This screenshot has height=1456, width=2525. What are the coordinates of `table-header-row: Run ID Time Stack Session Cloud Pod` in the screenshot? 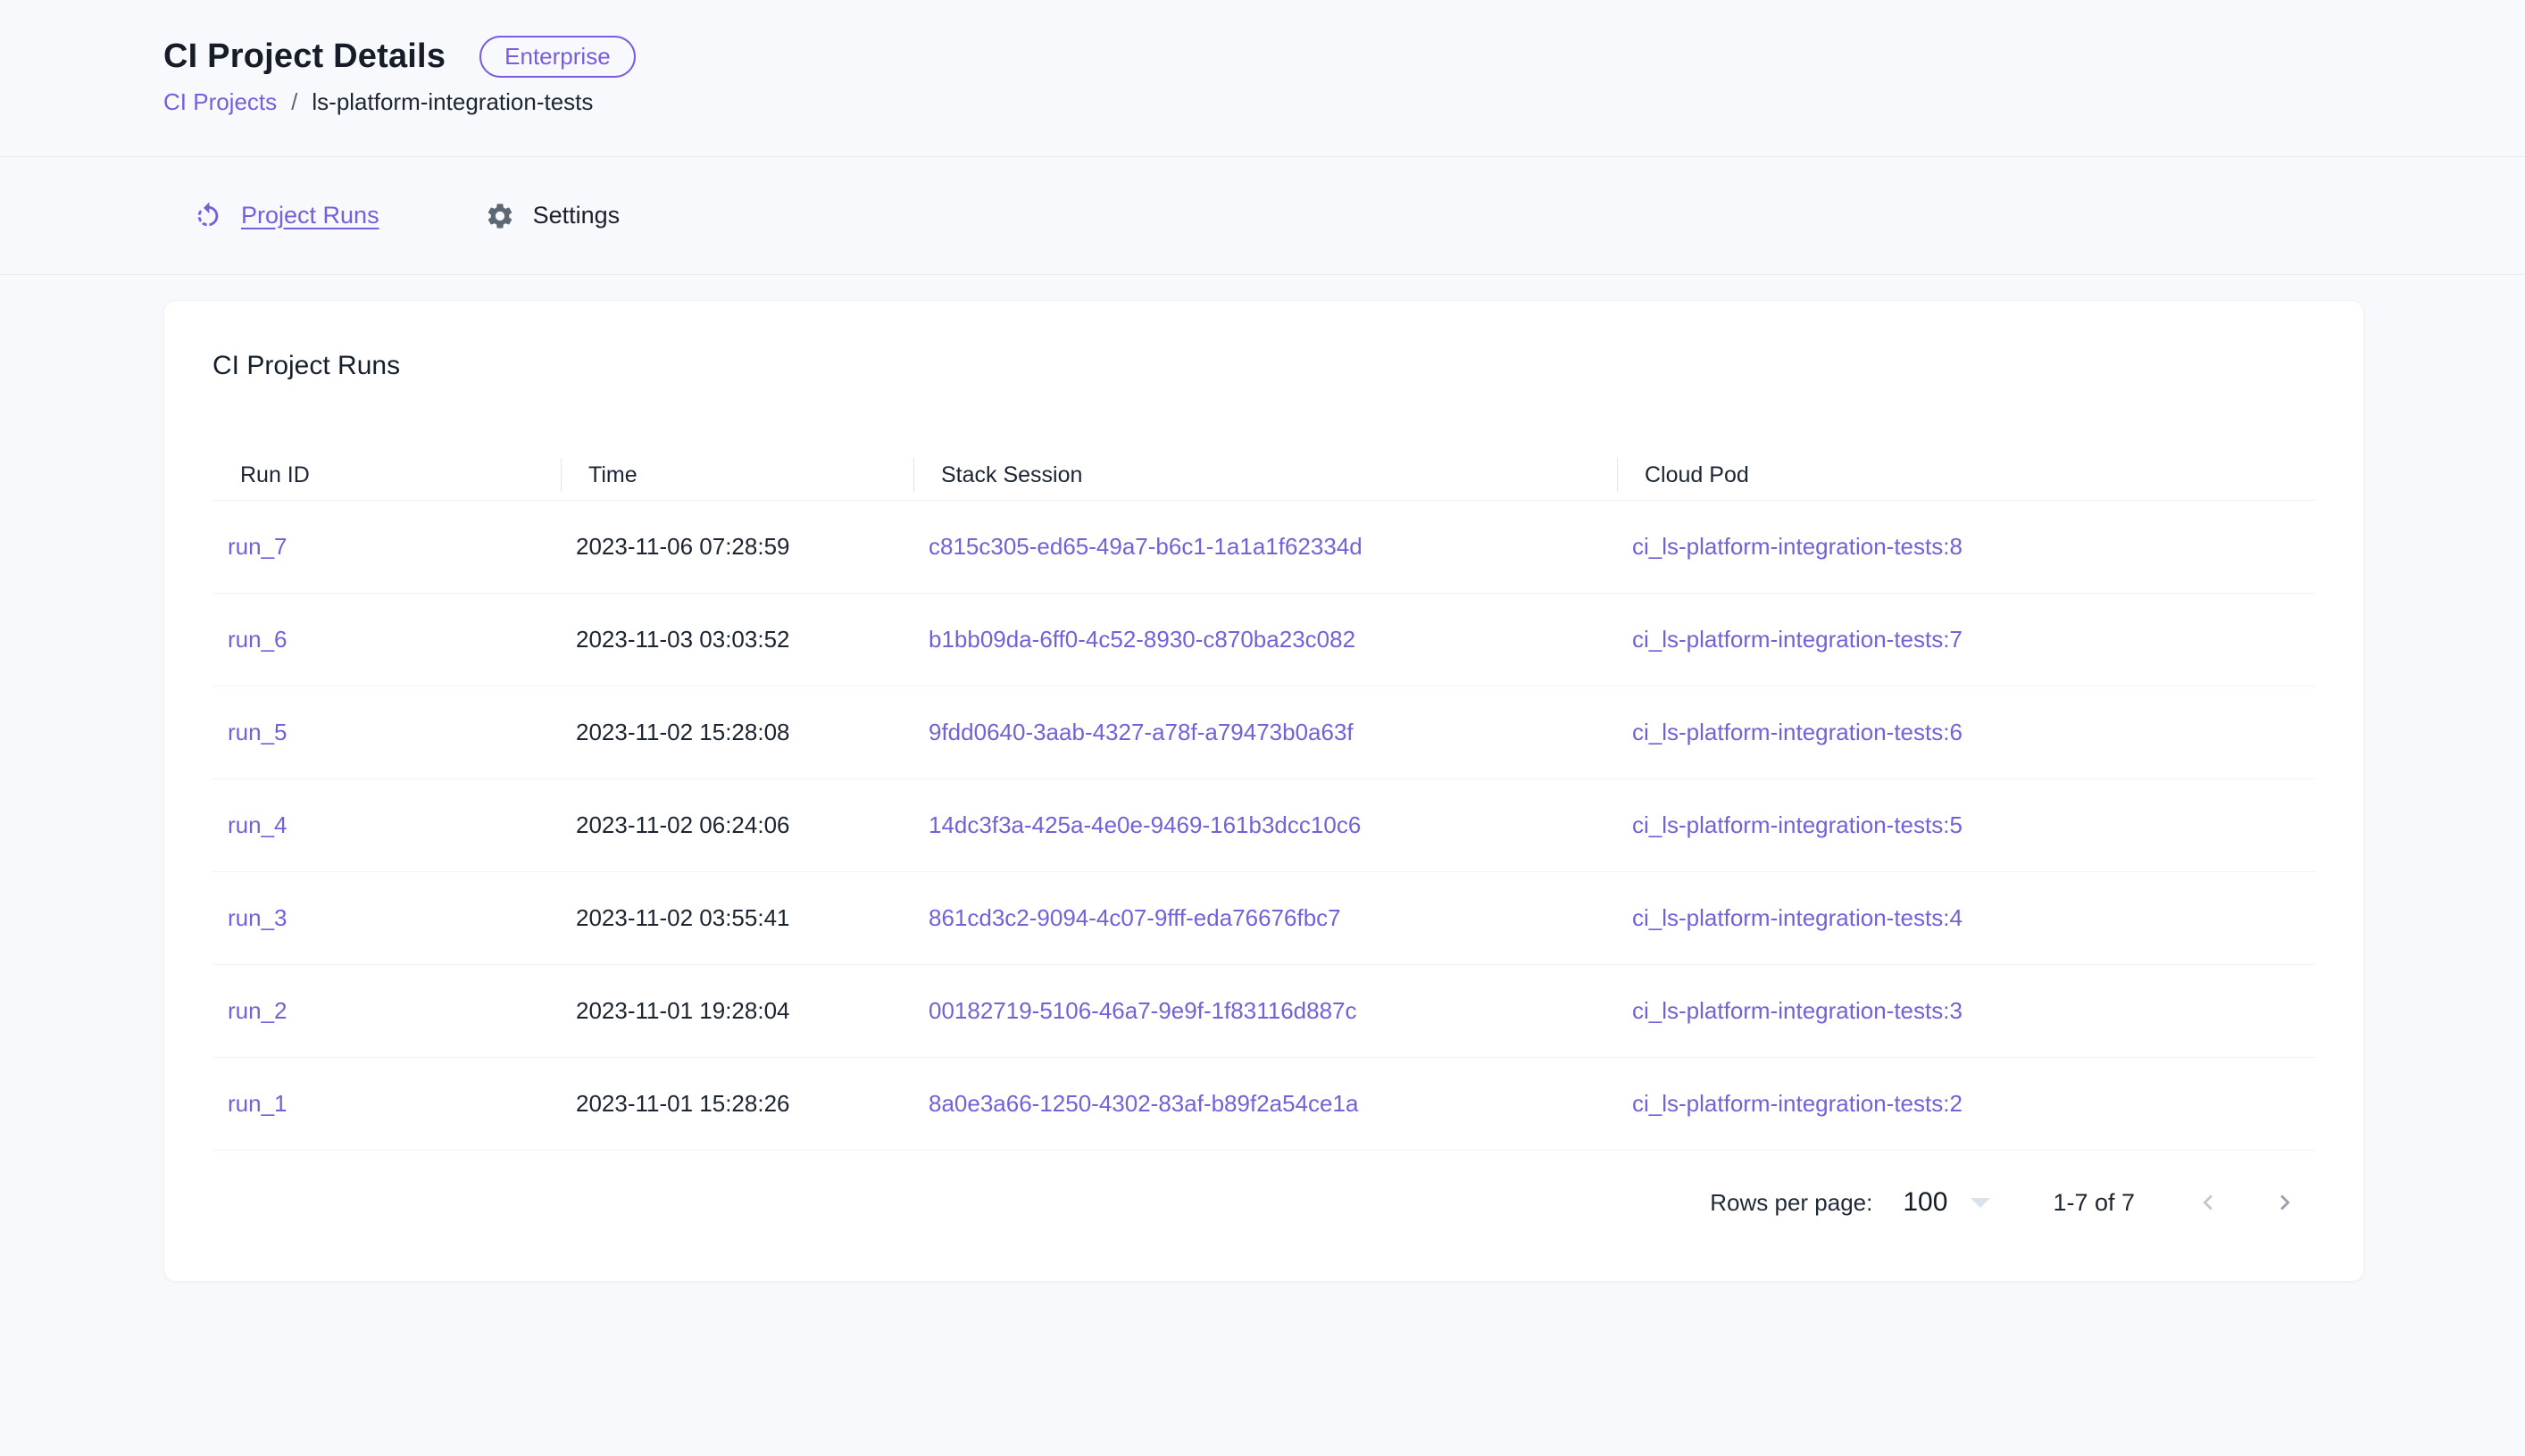 It's located at (1264, 475).